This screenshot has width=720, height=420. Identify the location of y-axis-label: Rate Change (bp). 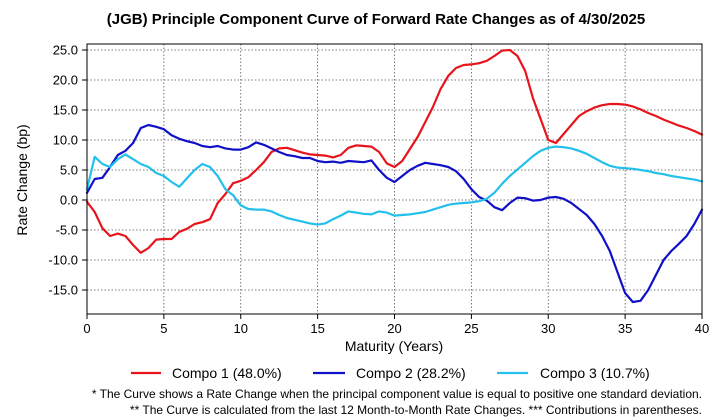
(22, 179).